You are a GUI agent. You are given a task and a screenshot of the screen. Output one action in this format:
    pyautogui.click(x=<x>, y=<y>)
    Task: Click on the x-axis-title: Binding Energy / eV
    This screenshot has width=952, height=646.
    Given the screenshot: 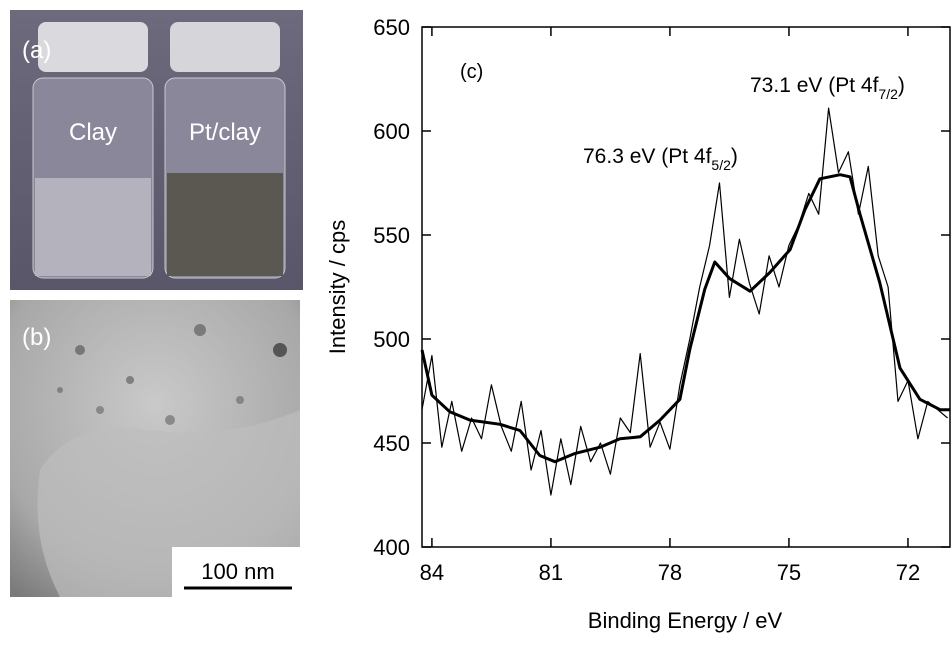 What is the action you would take?
    pyautogui.click(x=685, y=620)
    